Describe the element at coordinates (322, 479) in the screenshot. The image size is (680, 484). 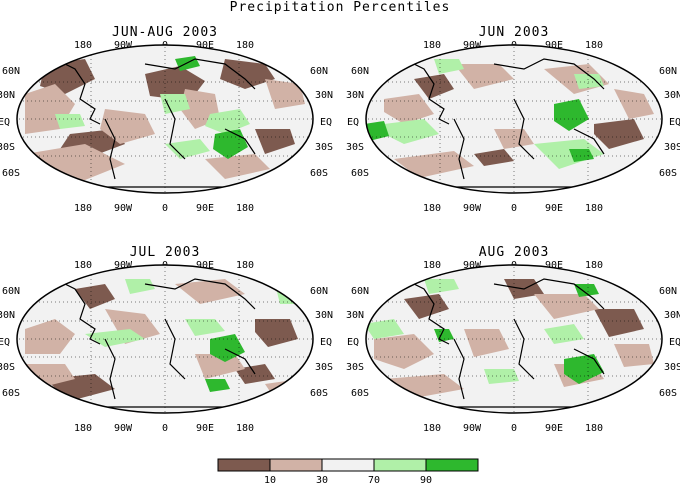
I see `legend-break-label: 30` at that location.